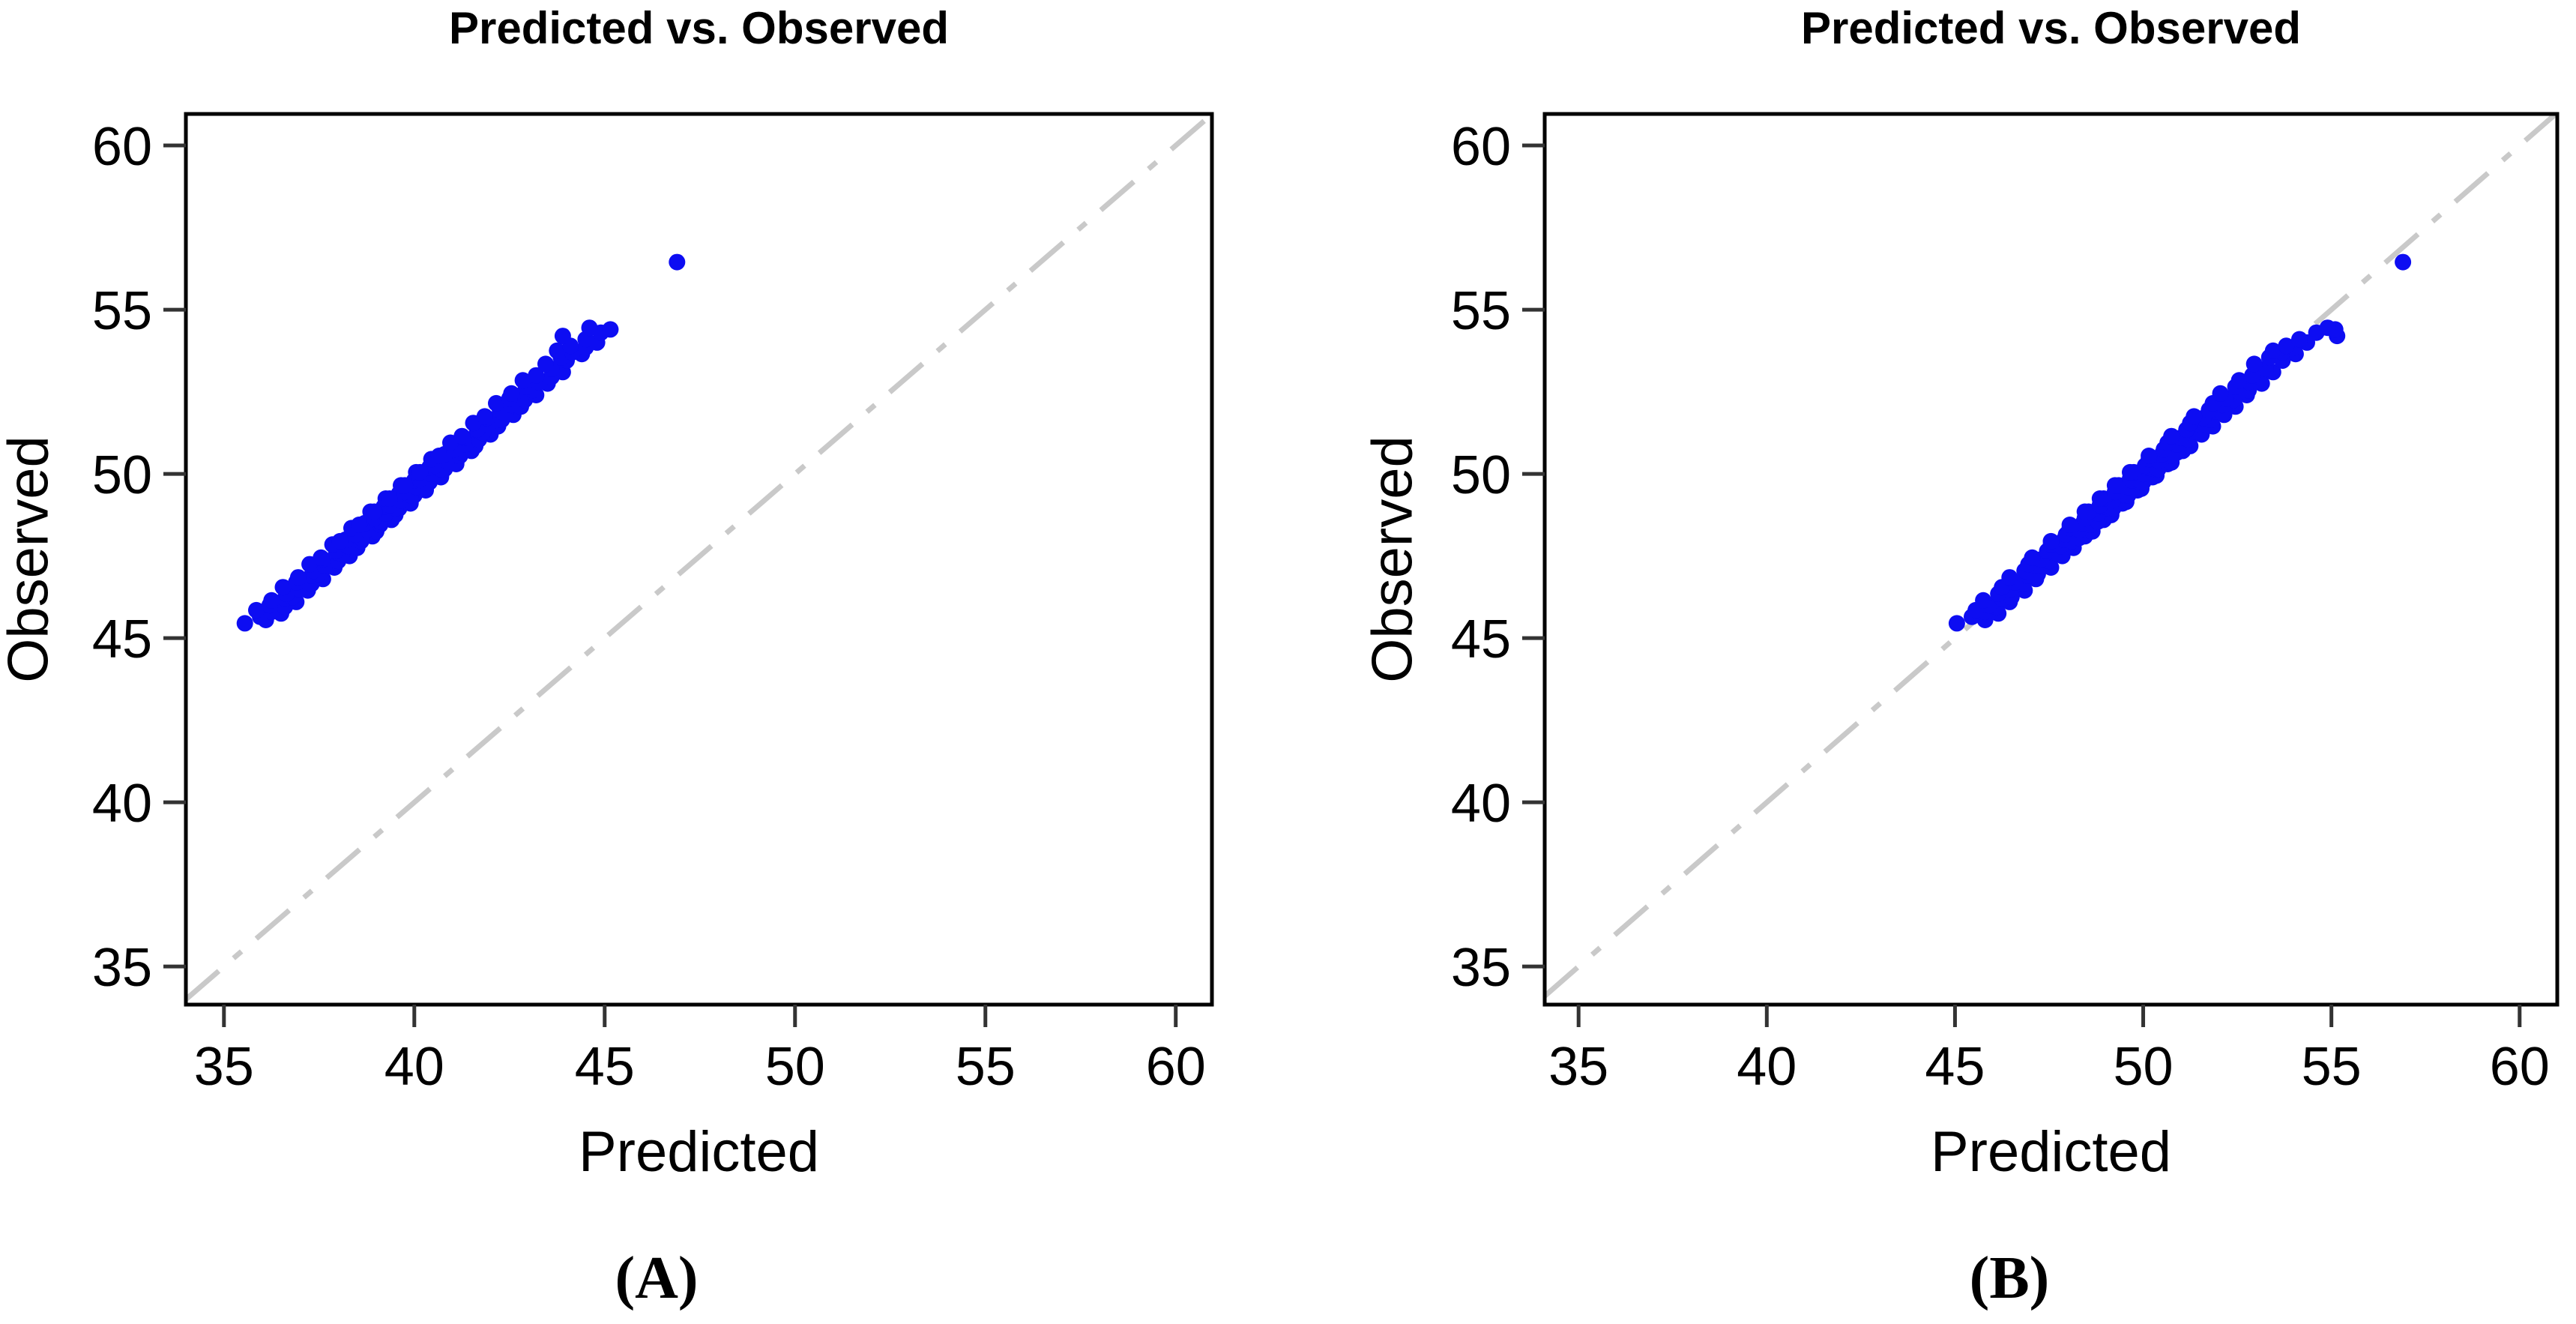 Image resolution: width=2576 pixels, height=1324 pixels. Describe the element at coordinates (699, 1152) in the screenshot. I see `x-axis-title-a: Predicted` at that location.